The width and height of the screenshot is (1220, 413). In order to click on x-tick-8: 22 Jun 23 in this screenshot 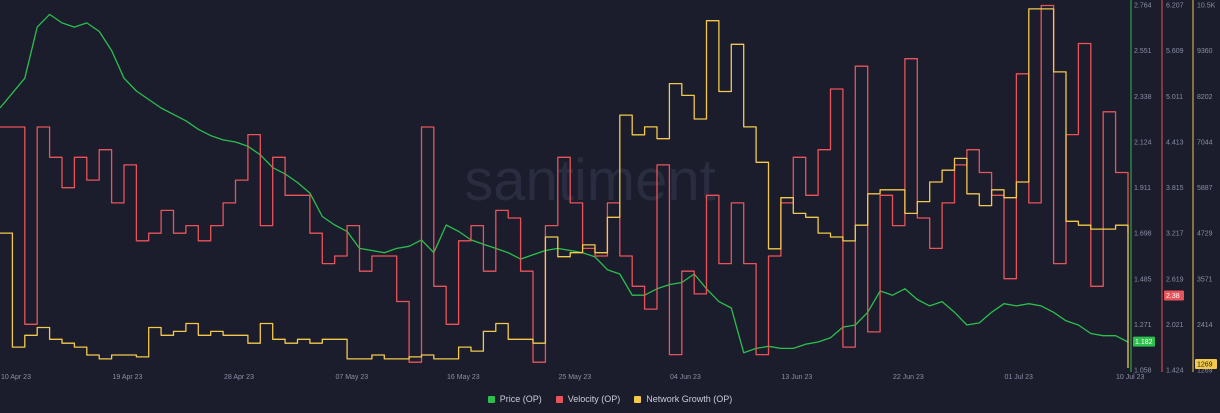, I will do `click(908, 377)`.